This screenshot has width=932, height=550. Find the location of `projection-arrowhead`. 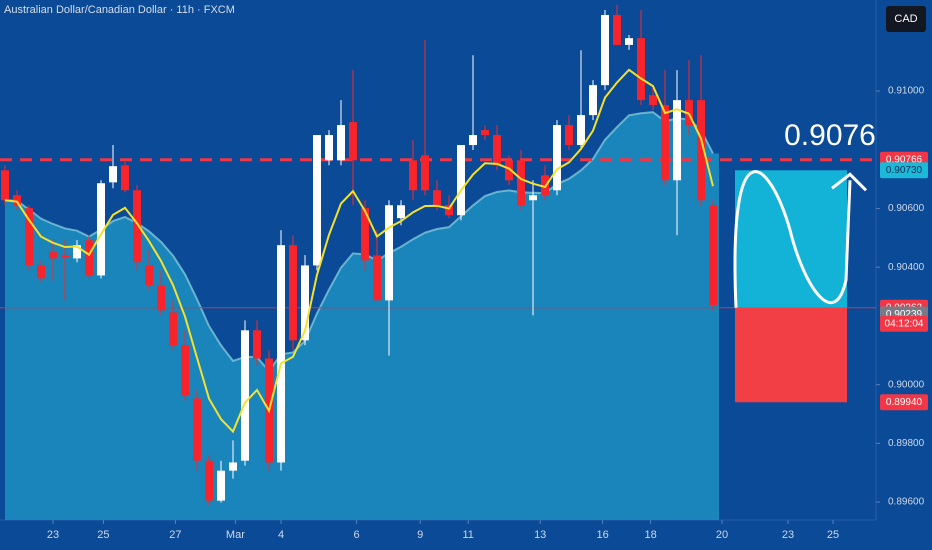

projection-arrowhead is located at coordinates (849, 182).